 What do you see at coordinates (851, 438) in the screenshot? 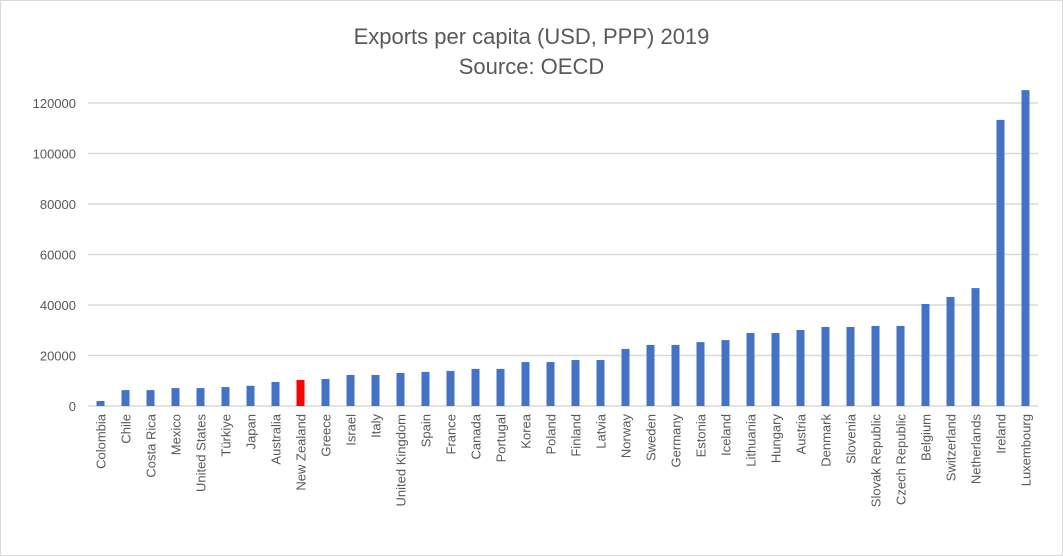
I see `x-tick-label: Slovenia` at bounding box center [851, 438].